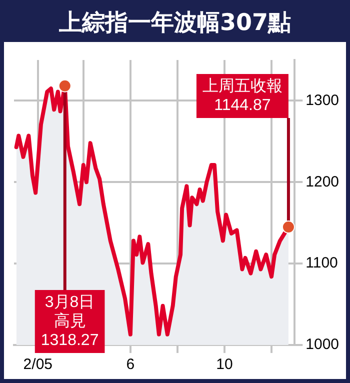 The height and width of the screenshot is (383, 350). What do you see at coordinates (175, 23) in the screenshot?
I see `chart-title: 上綜指一年波幅307點` at bounding box center [175, 23].